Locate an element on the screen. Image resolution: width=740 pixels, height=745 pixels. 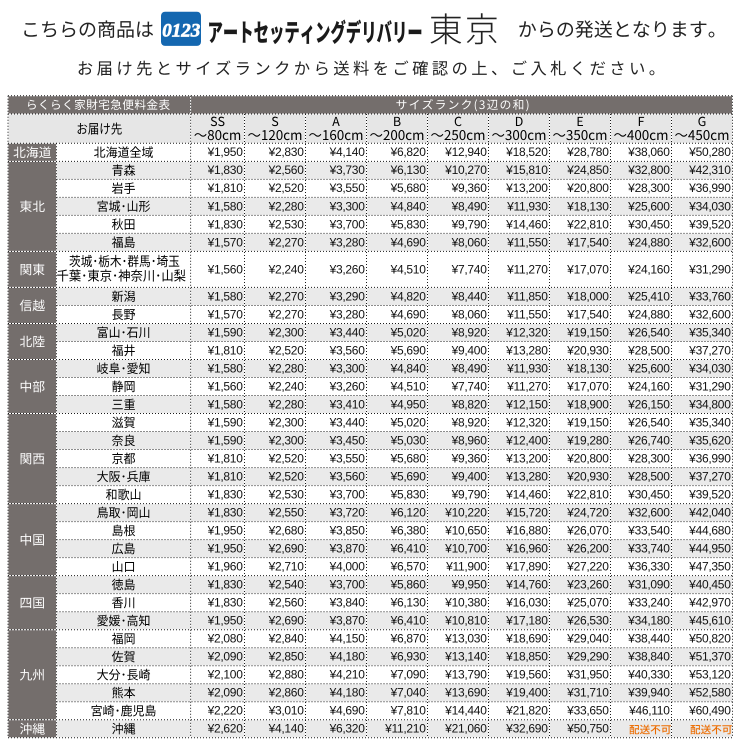
svg-text: ¥5,830 is located at coordinates (408, 495).